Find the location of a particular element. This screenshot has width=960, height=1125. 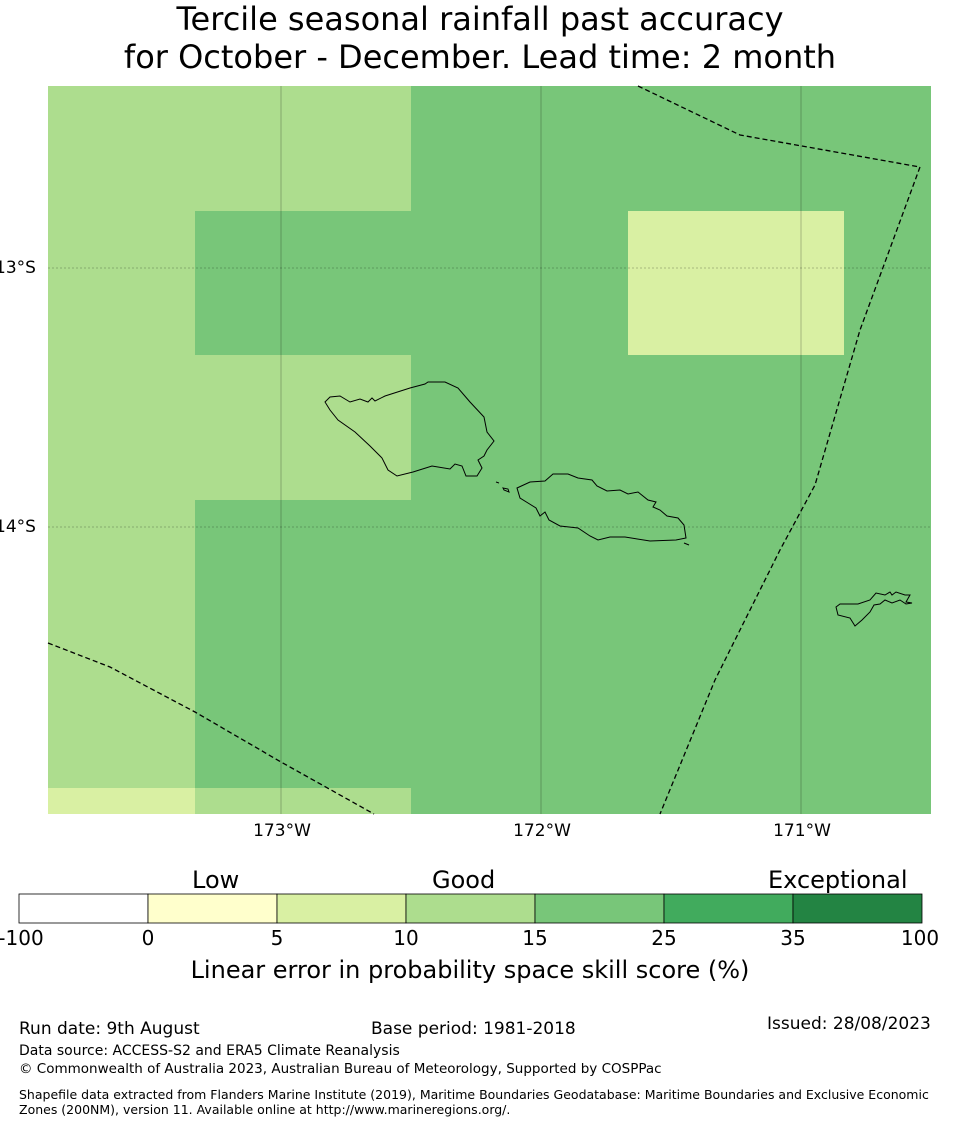

map-title-line-1: Tercile seasonal rainfall past accuracy is located at coordinates (480, 19).